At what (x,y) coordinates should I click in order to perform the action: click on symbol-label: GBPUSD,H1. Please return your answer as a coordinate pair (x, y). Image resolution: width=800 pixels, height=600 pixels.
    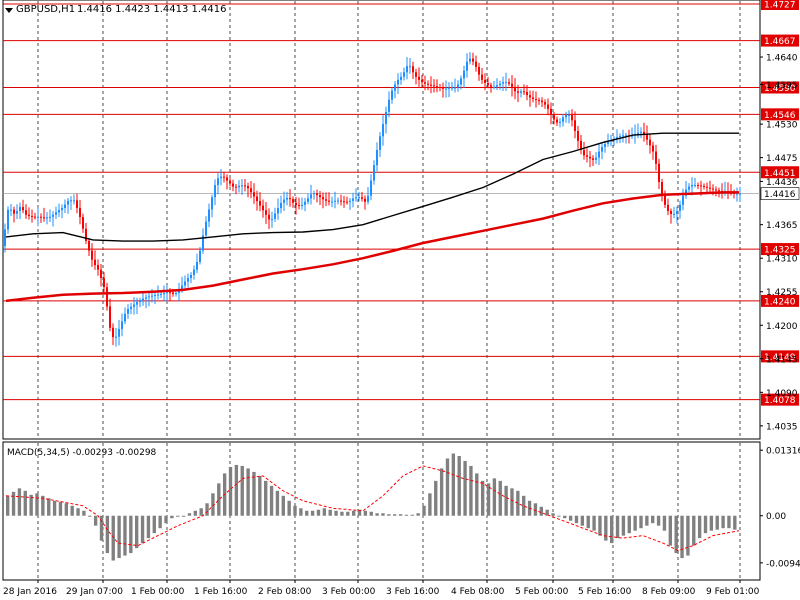
    Looking at the image, I should click on (45, 9).